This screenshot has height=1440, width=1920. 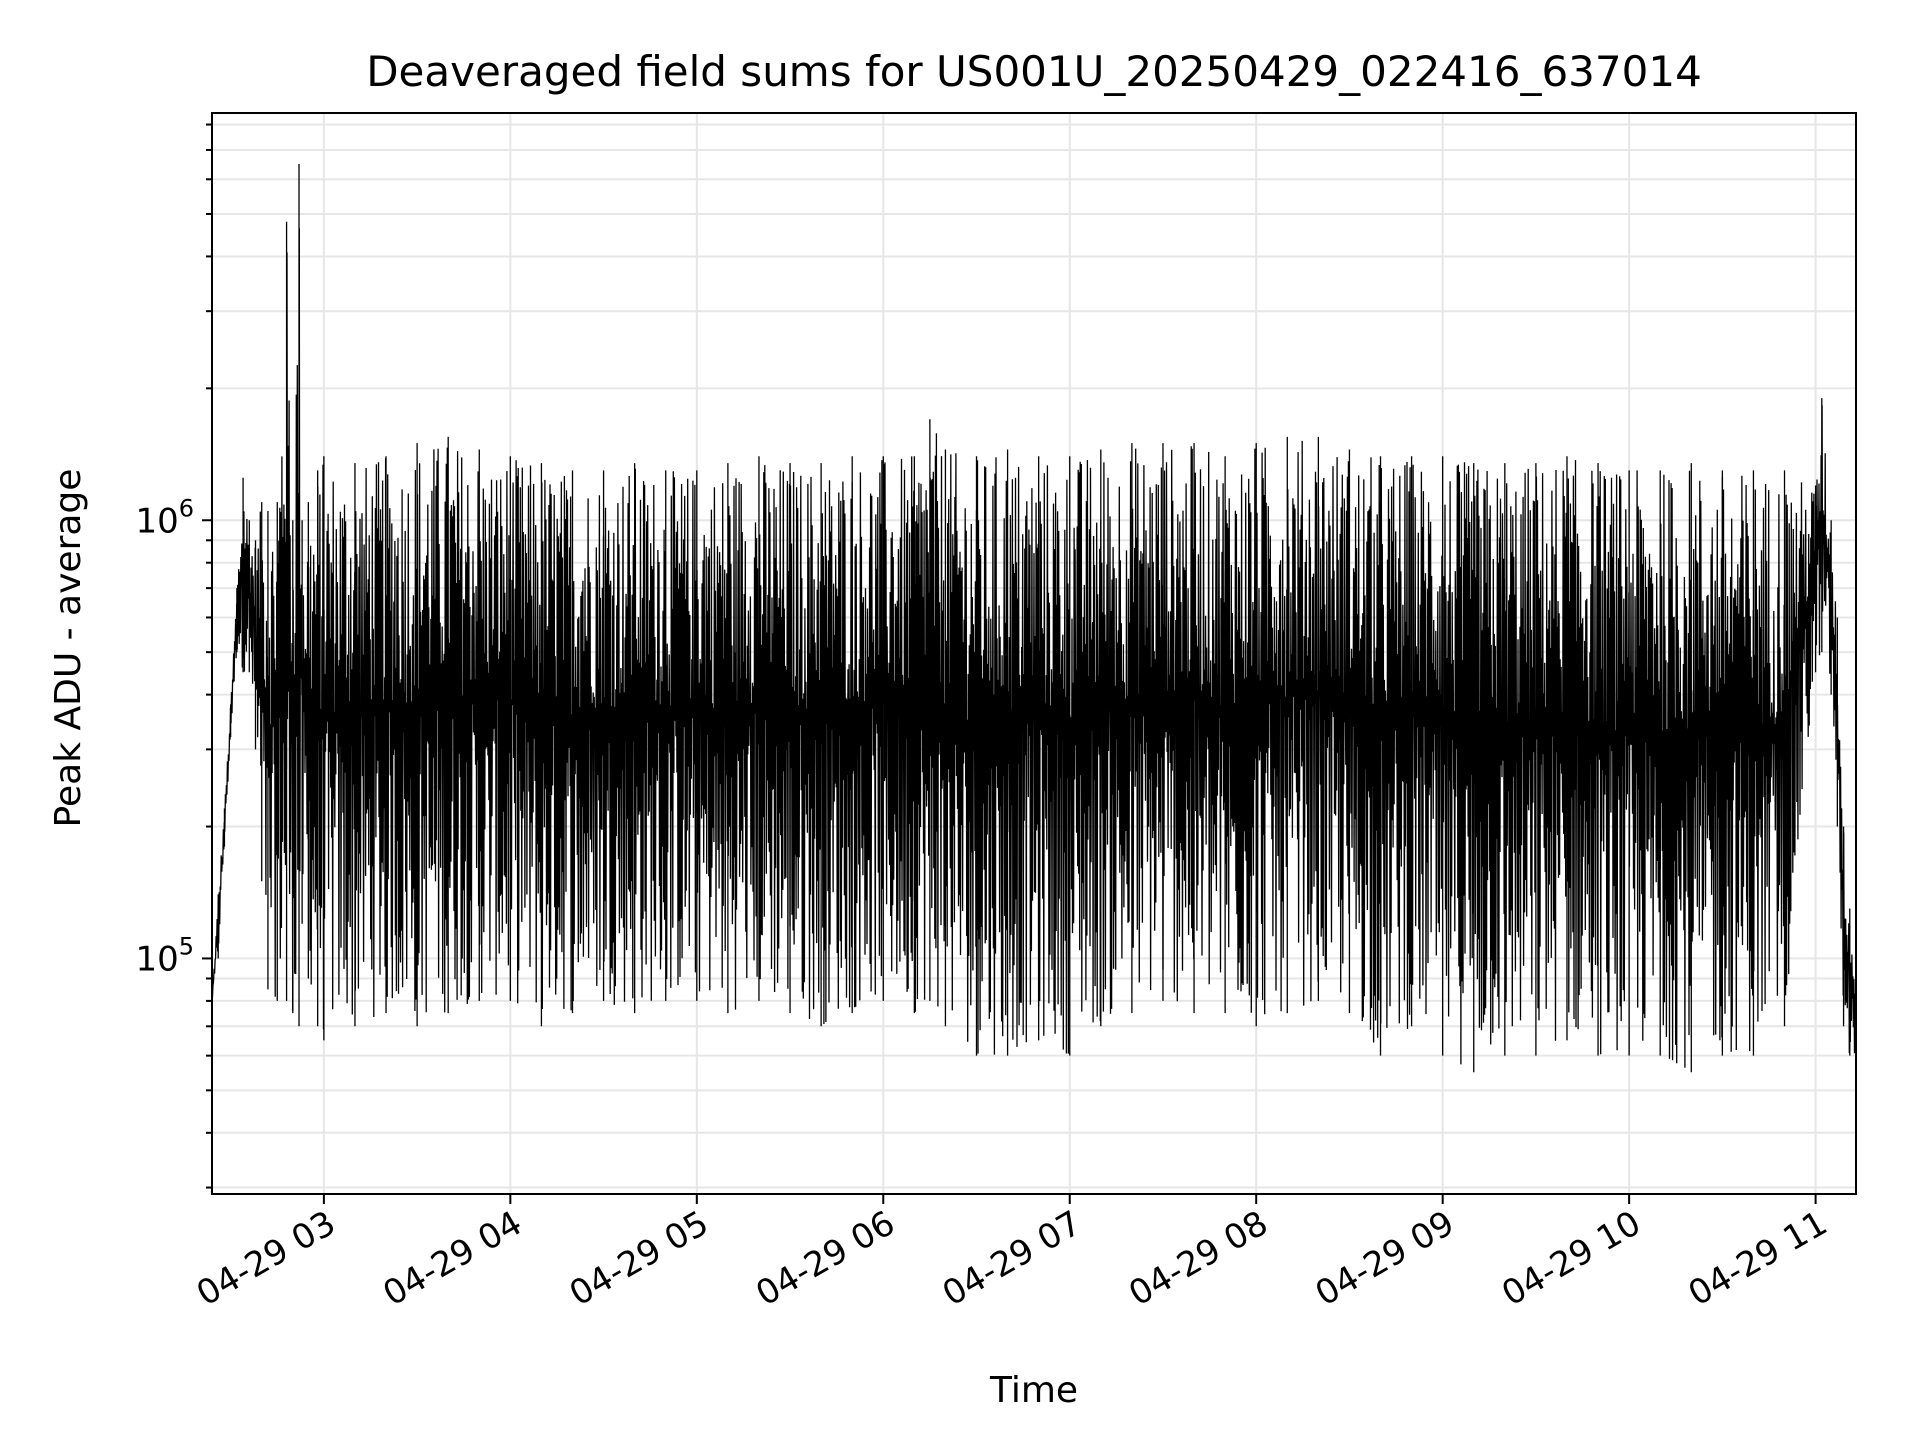 What do you see at coordinates (164, 517) in the screenshot?
I see `y-tick-label: 10⁶` at bounding box center [164, 517].